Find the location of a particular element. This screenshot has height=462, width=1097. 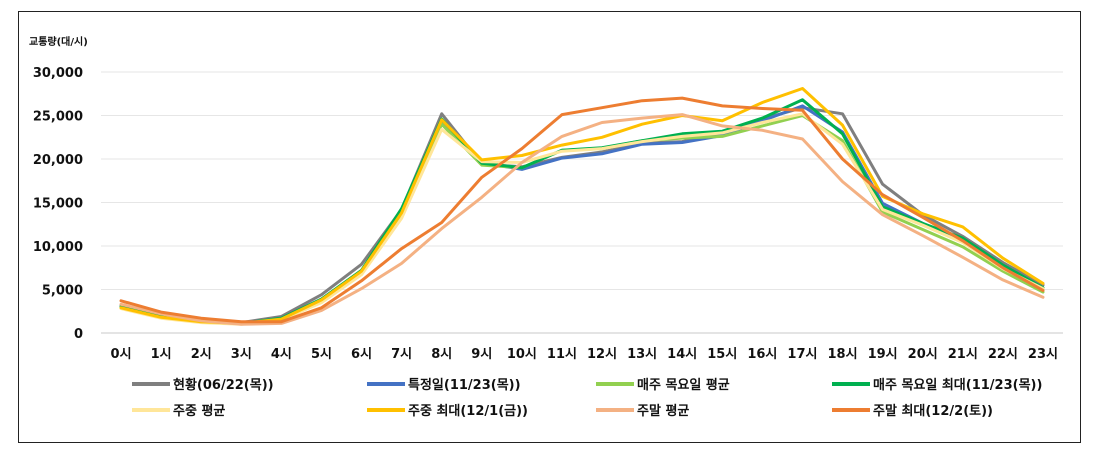

x-tick-label: 17시 is located at coordinates (802, 354).